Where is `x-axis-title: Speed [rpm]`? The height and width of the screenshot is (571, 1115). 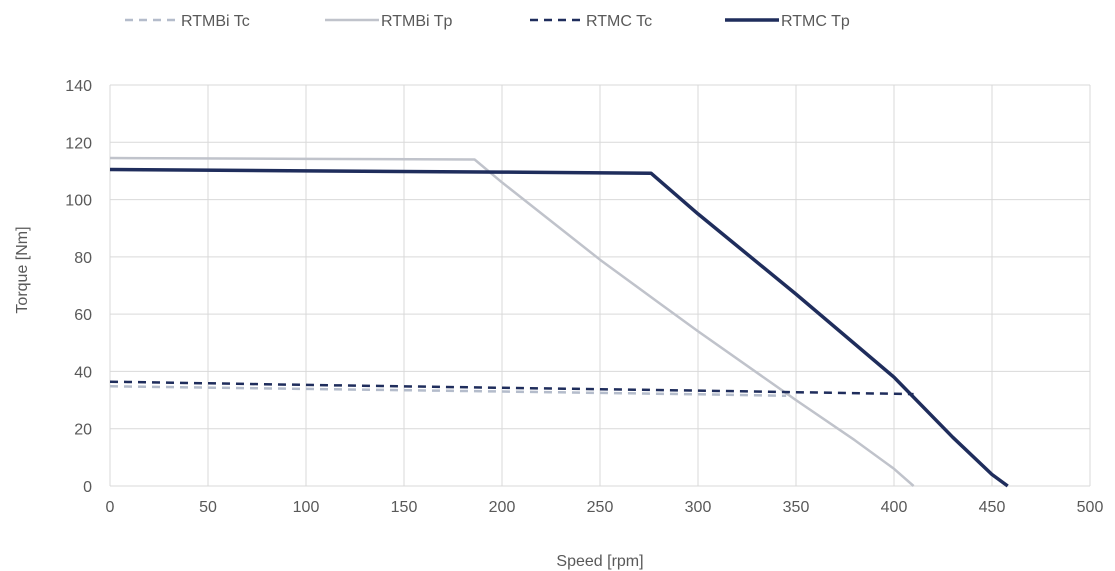 x-axis-title: Speed [rpm] is located at coordinates (599, 561).